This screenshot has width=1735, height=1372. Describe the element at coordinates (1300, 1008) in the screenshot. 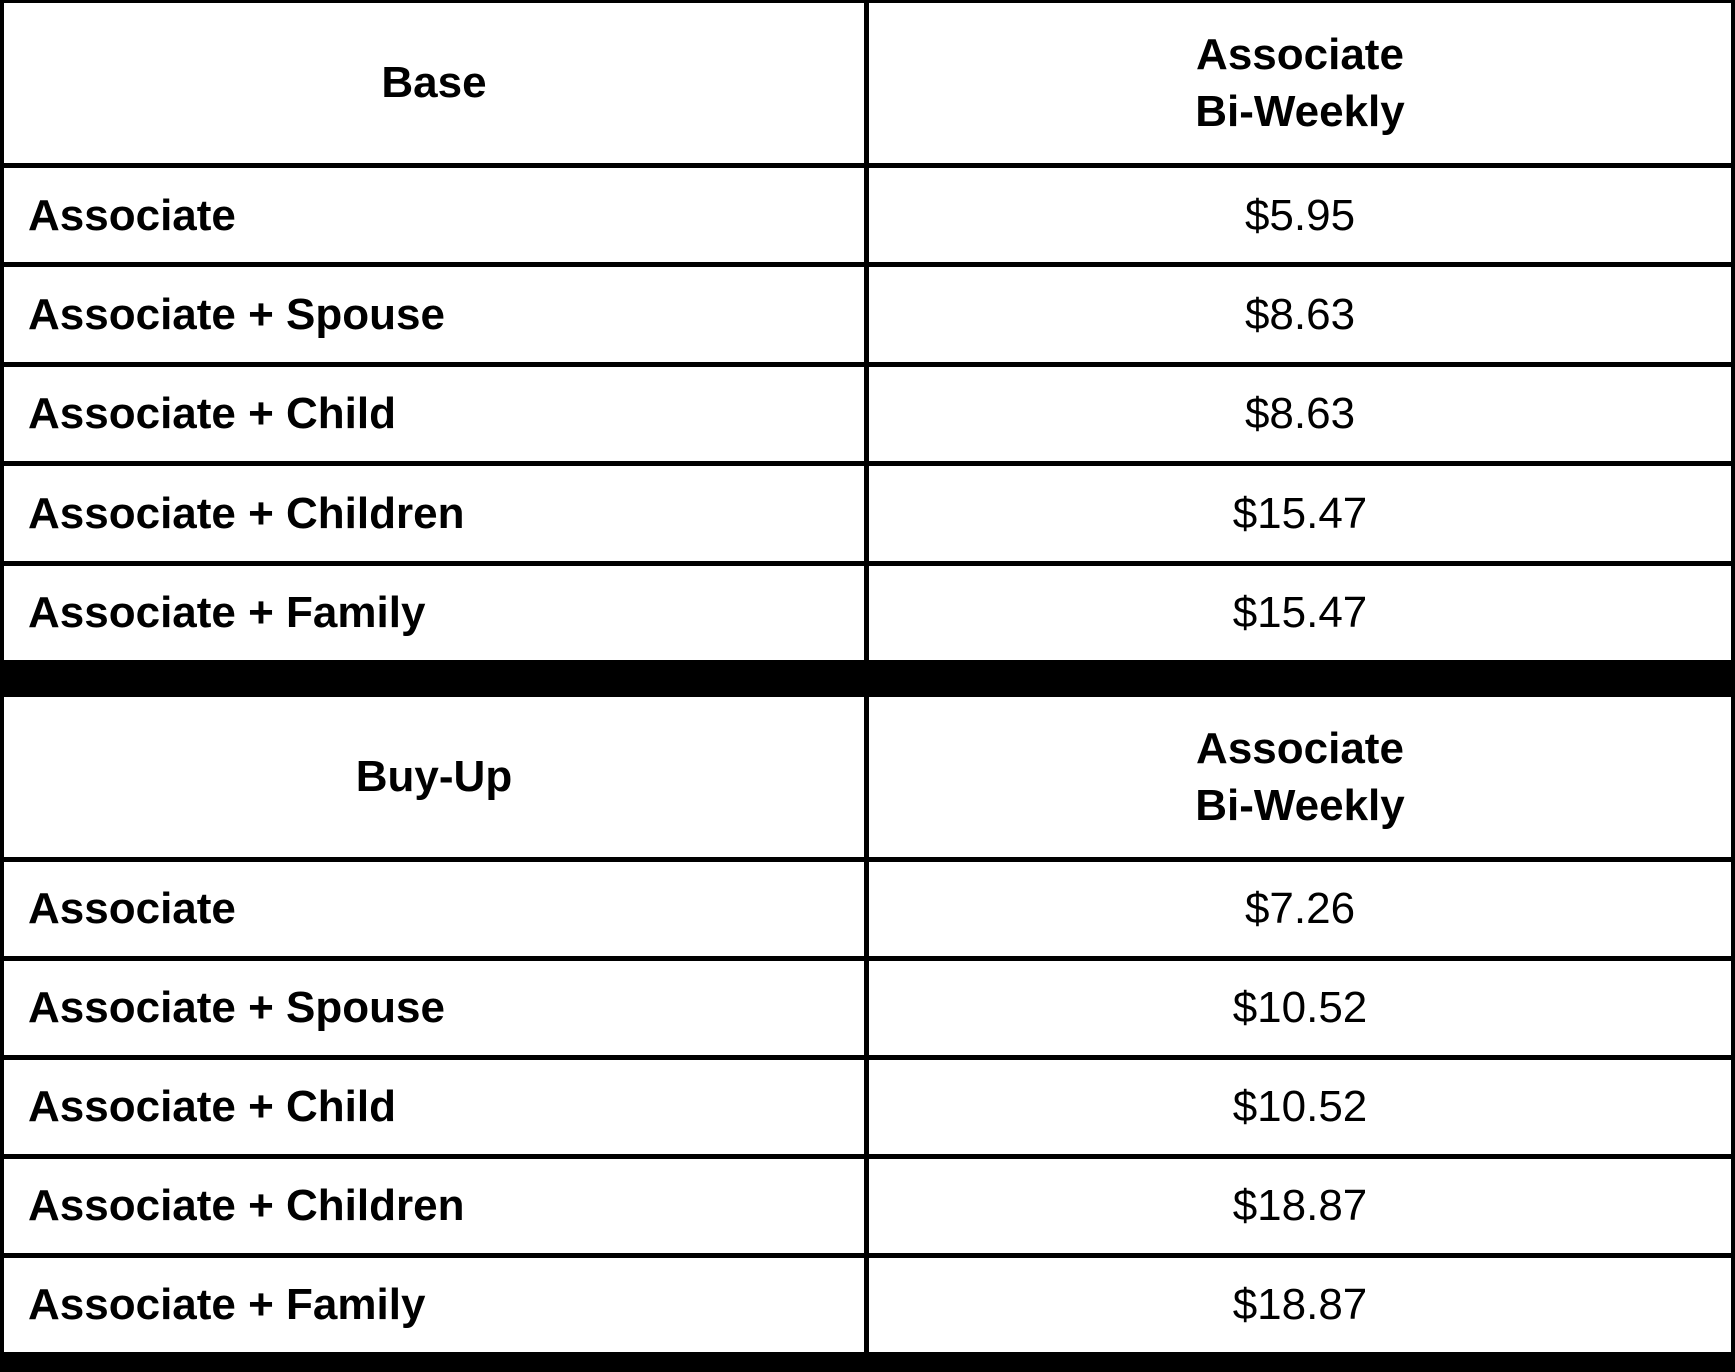

I see `buyup-rate-associate-spouse: $10.52` at that location.